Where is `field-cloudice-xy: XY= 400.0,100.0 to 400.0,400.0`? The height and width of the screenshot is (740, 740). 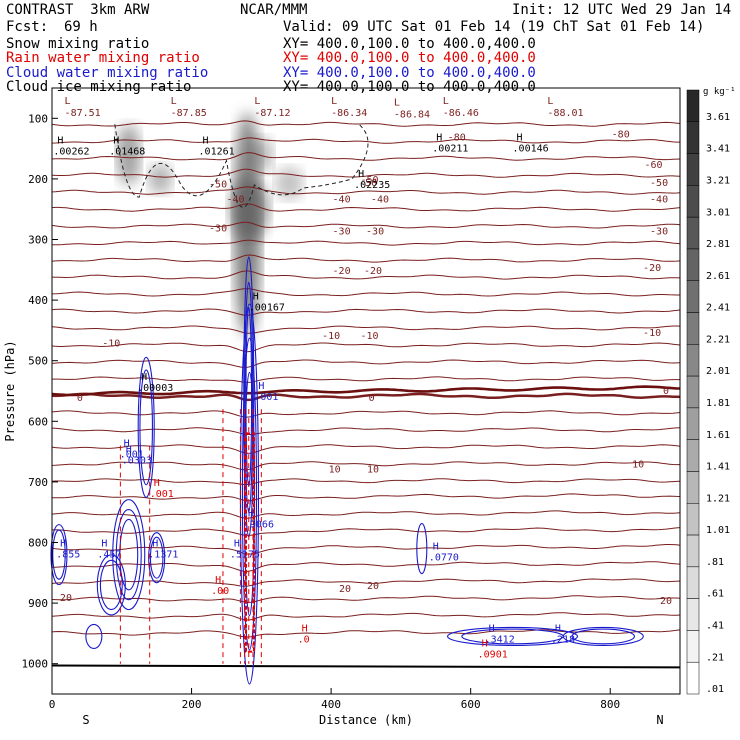
field-cloudice-xy: XY= 400.0,100.0 to 400.0,400.0 is located at coordinates (409, 87).